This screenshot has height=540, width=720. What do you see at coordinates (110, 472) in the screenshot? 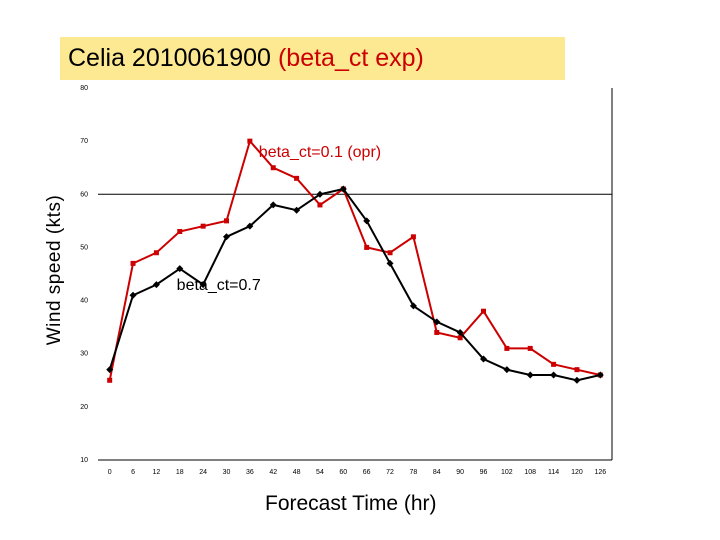
I see `x-tick-label: 0` at bounding box center [110, 472].